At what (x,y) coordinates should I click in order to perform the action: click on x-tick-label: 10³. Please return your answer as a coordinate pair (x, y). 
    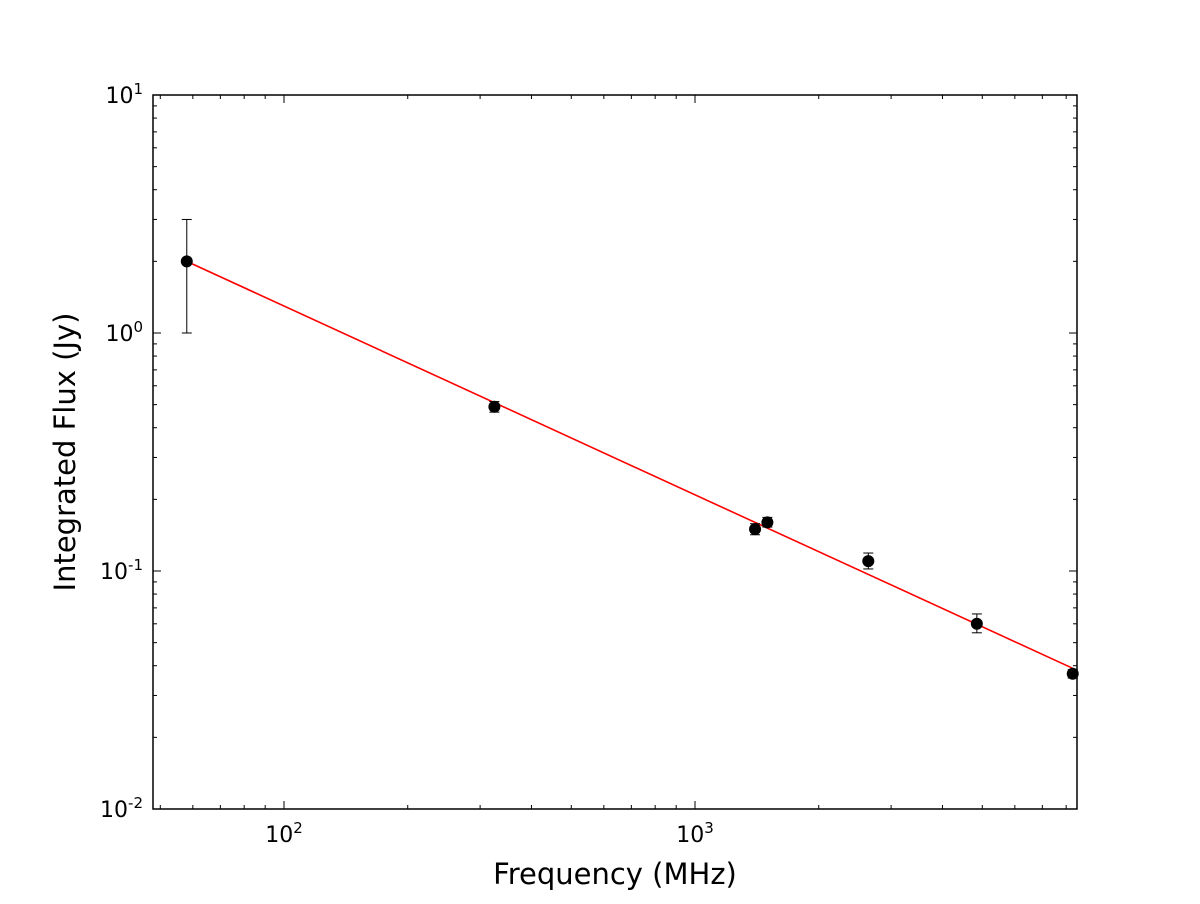
    Looking at the image, I should click on (695, 833).